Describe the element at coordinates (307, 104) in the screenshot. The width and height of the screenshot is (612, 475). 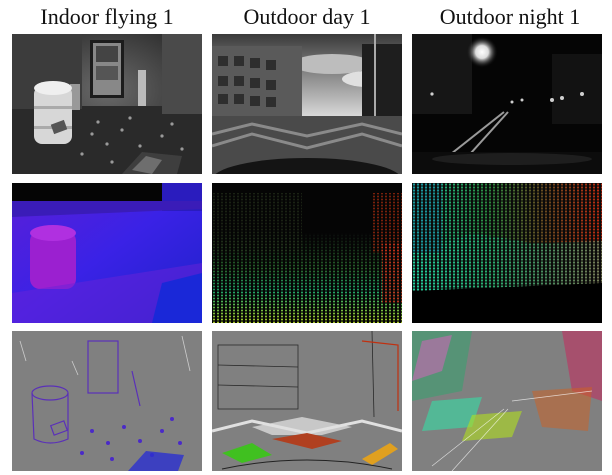
I see `panel-outdoor-day-grayscale` at that location.